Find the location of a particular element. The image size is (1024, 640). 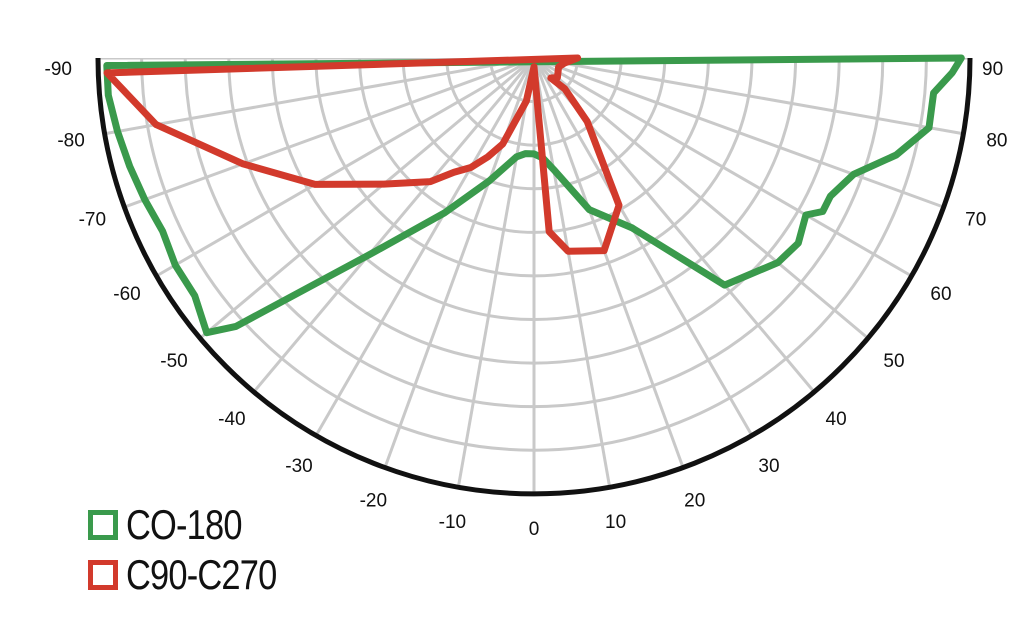

legend: CO-180 C90-C270 is located at coordinates (198, 550).